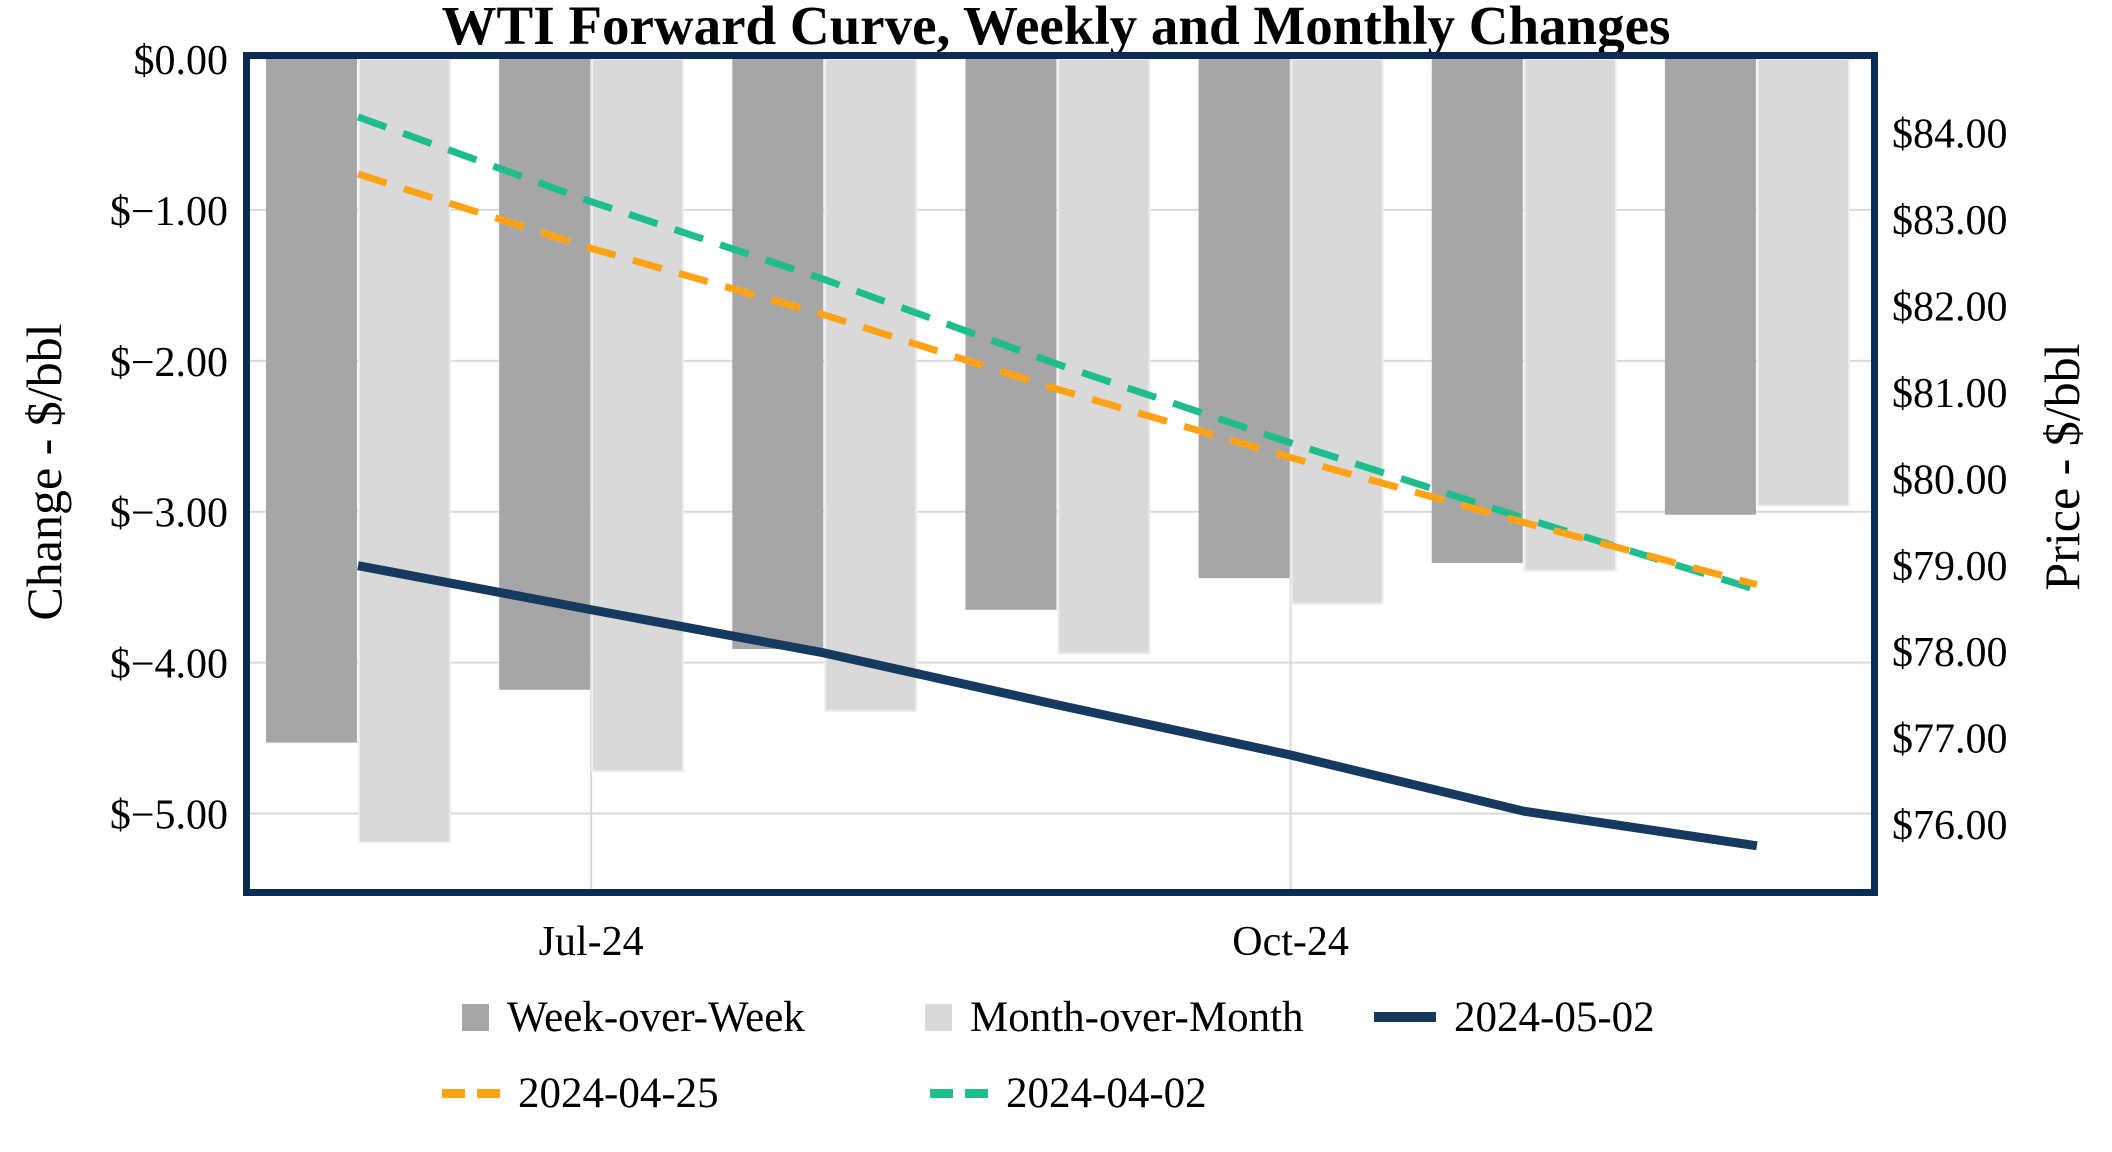  What do you see at coordinates (1405, 1017) in the screenshot?
I see `solid-line-swatch` at bounding box center [1405, 1017].